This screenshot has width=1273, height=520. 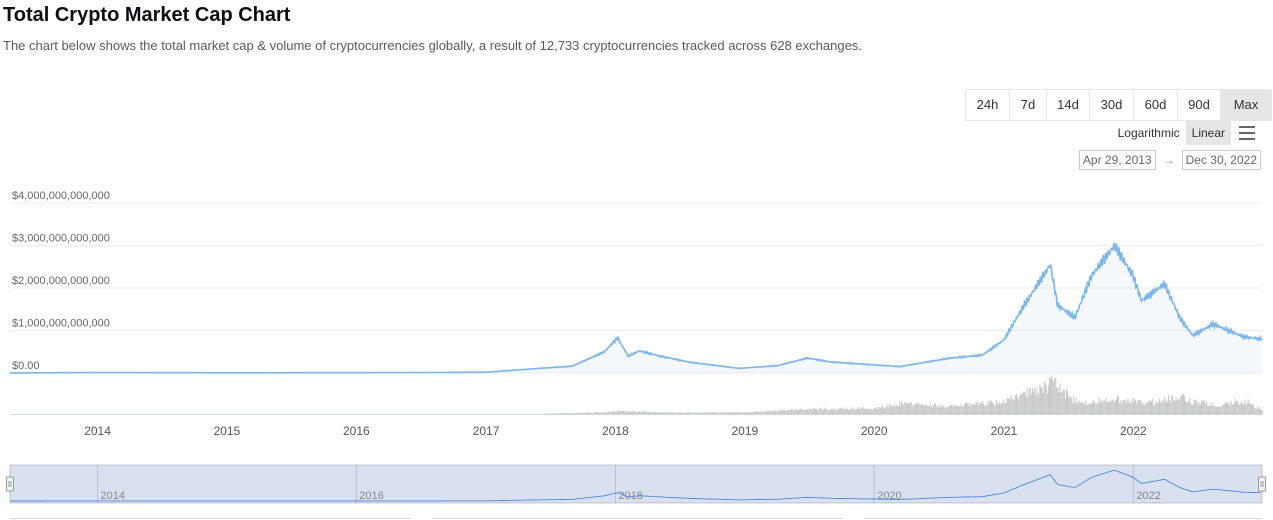 I want to click on navigator-mask, so click(x=636, y=484).